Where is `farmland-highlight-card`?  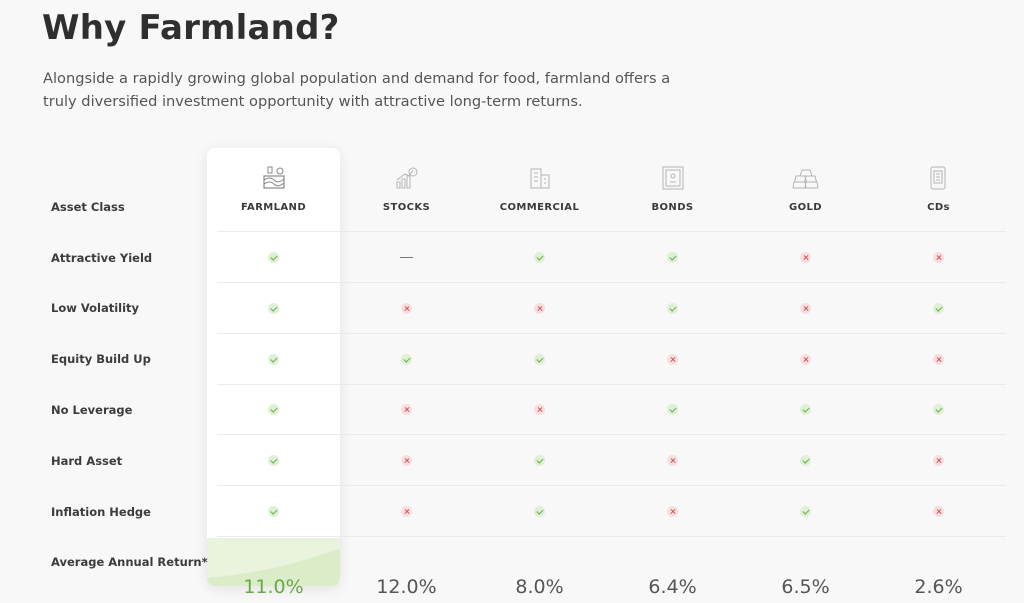
farmland-highlight-card is located at coordinates (273, 367).